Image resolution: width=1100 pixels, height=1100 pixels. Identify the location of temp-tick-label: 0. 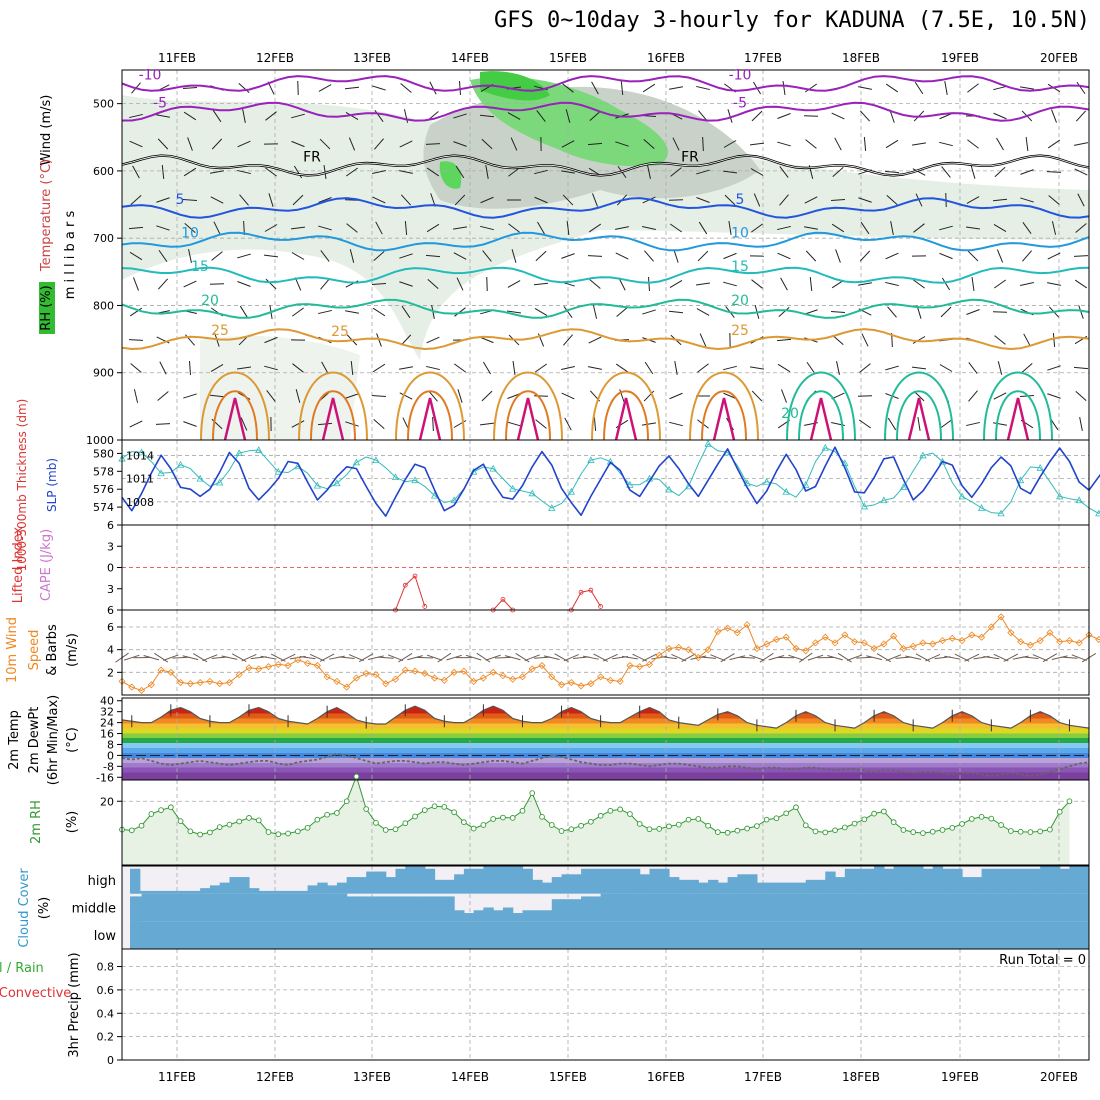
(110, 755).